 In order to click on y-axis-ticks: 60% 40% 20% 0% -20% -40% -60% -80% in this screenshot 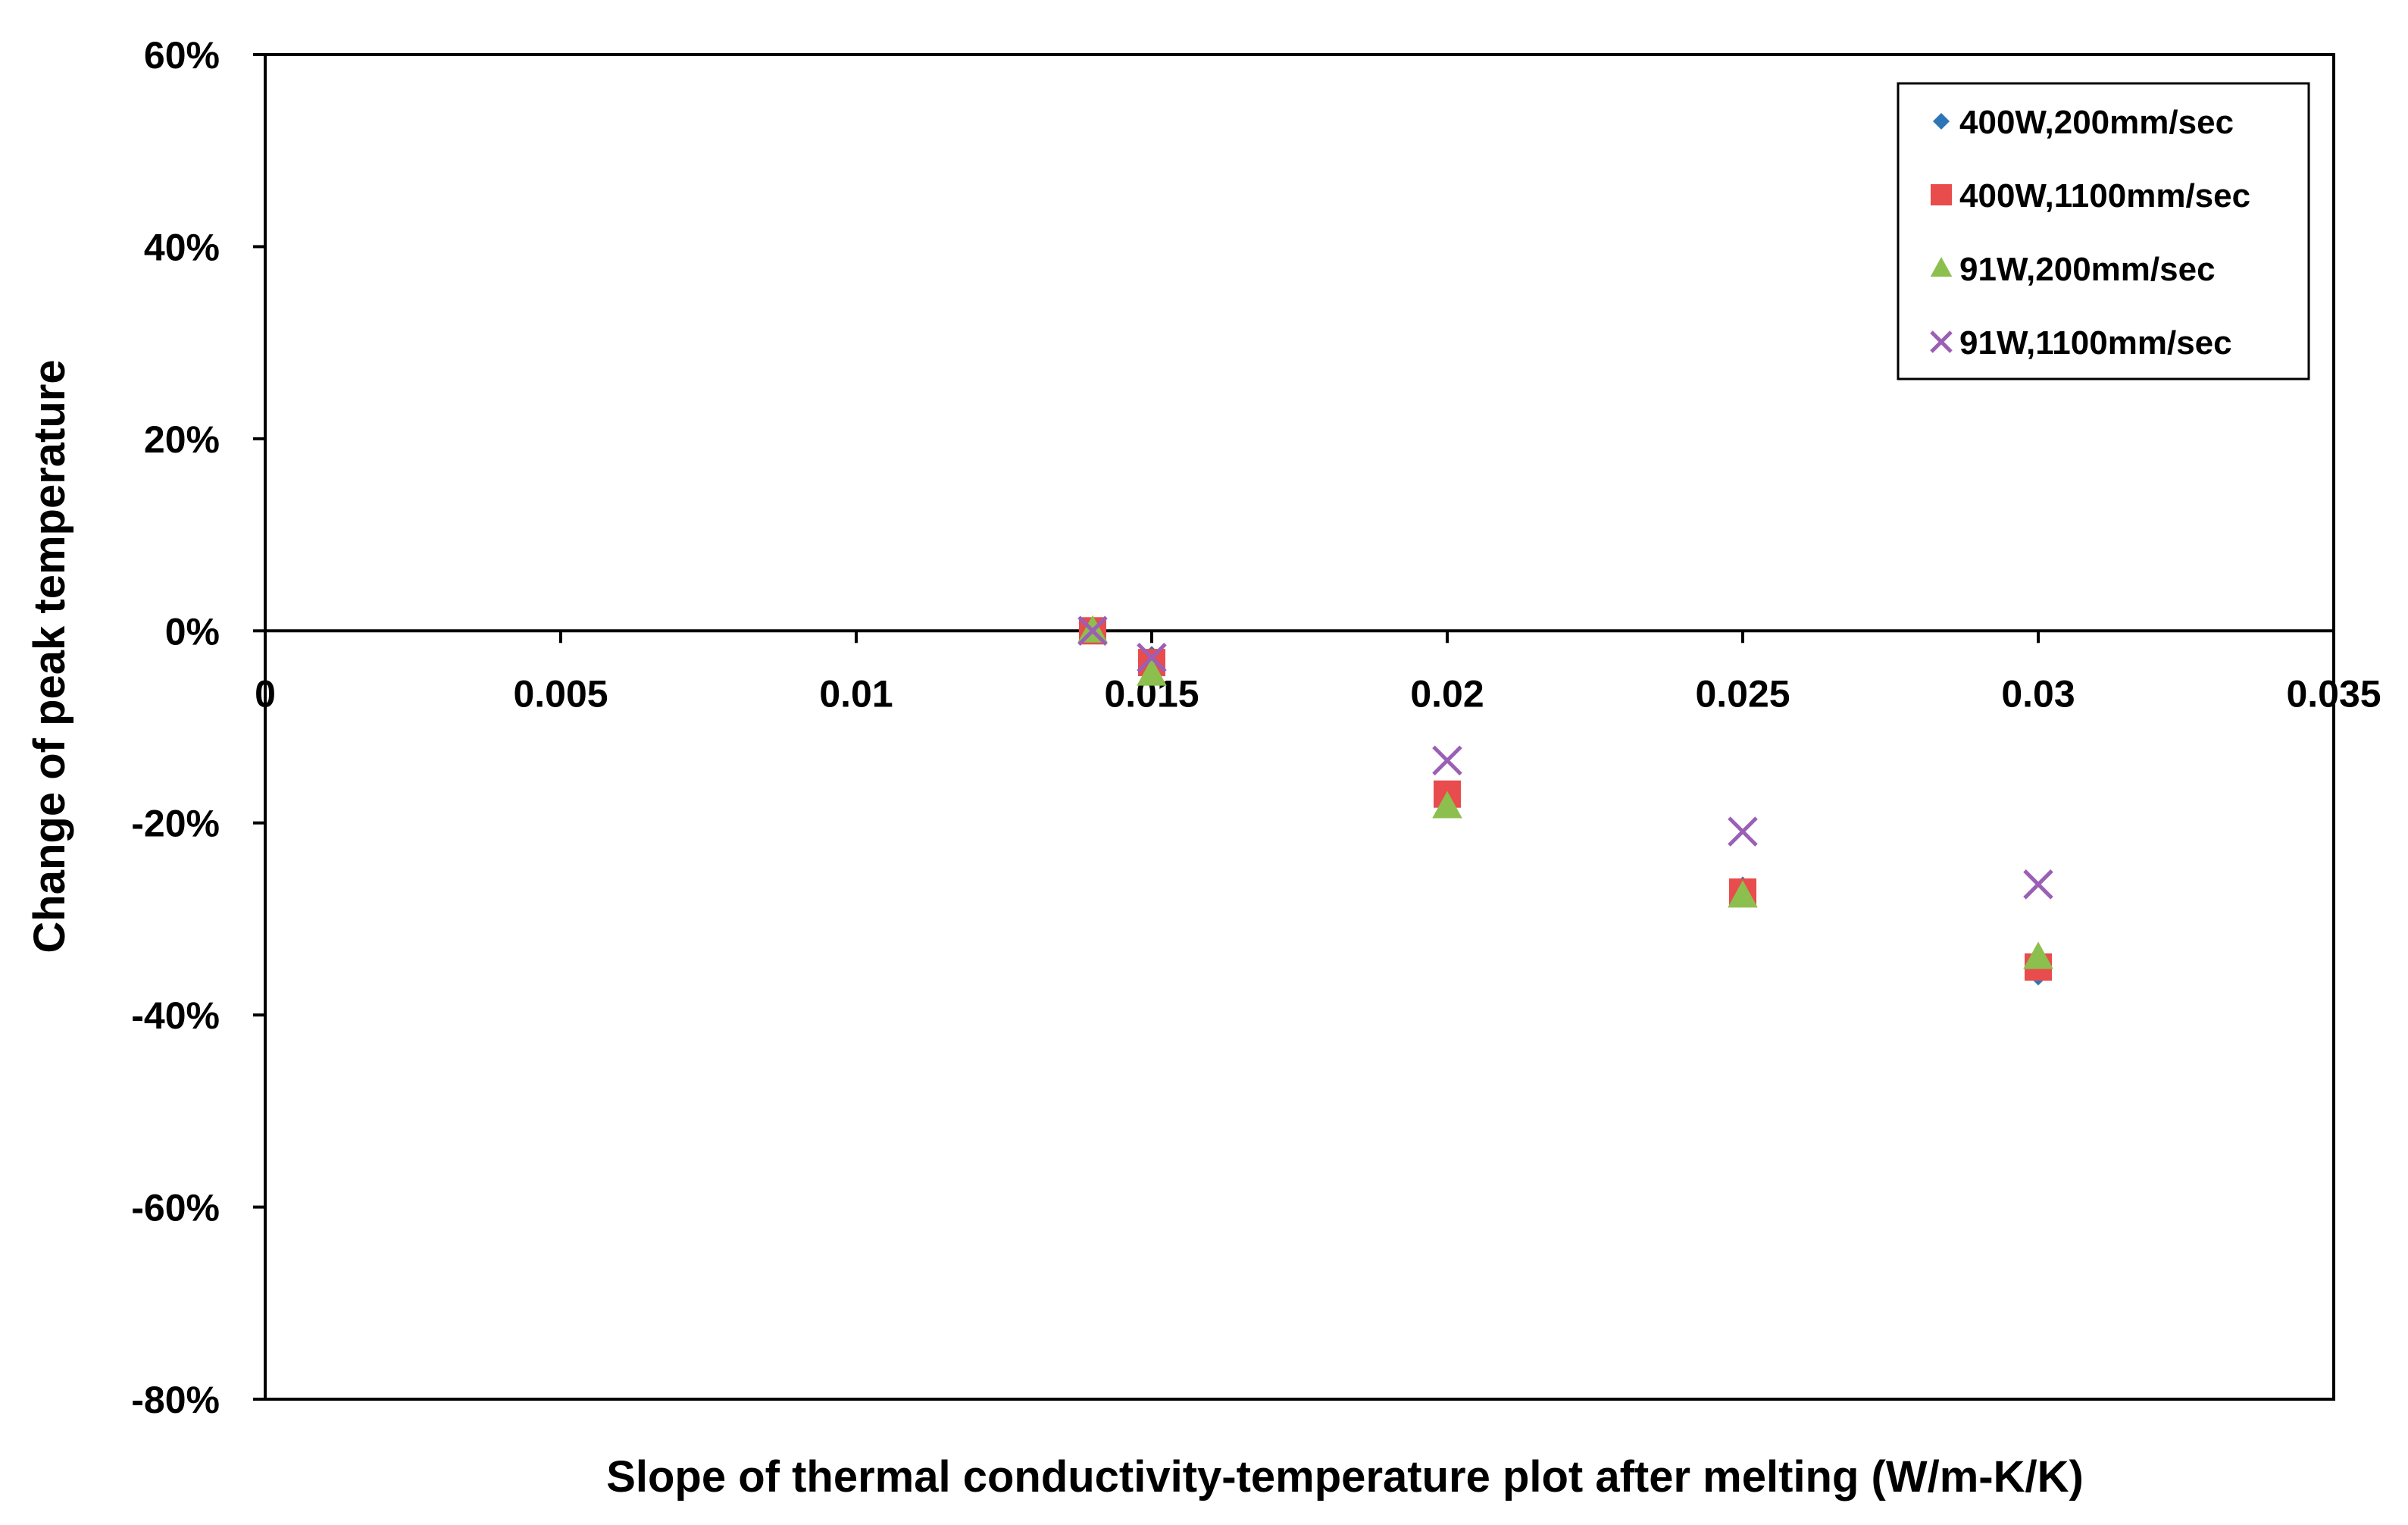, I will do `click(198, 727)`.